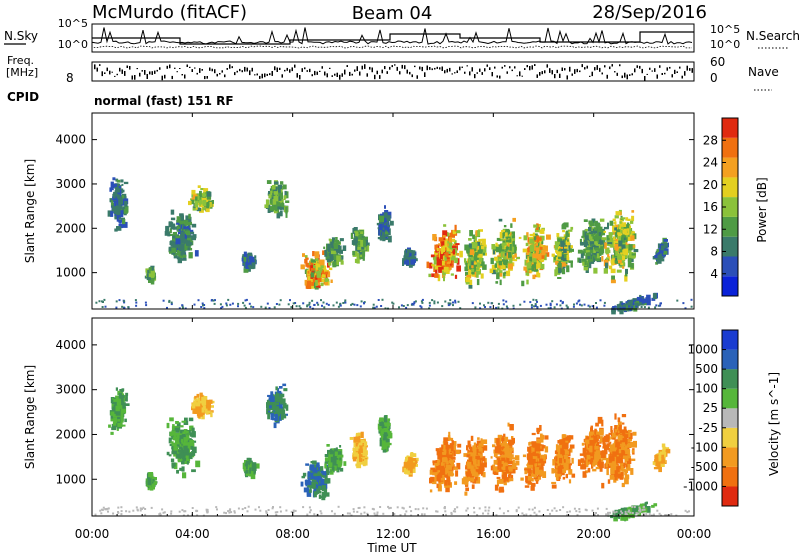 Image resolution: width=800 pixels, height=554 pixels. What do you see at coordinates (169, 12) in the screenshot?
I see `station-title: McMurdo (fitACF)` at bounding box center [169, 12].